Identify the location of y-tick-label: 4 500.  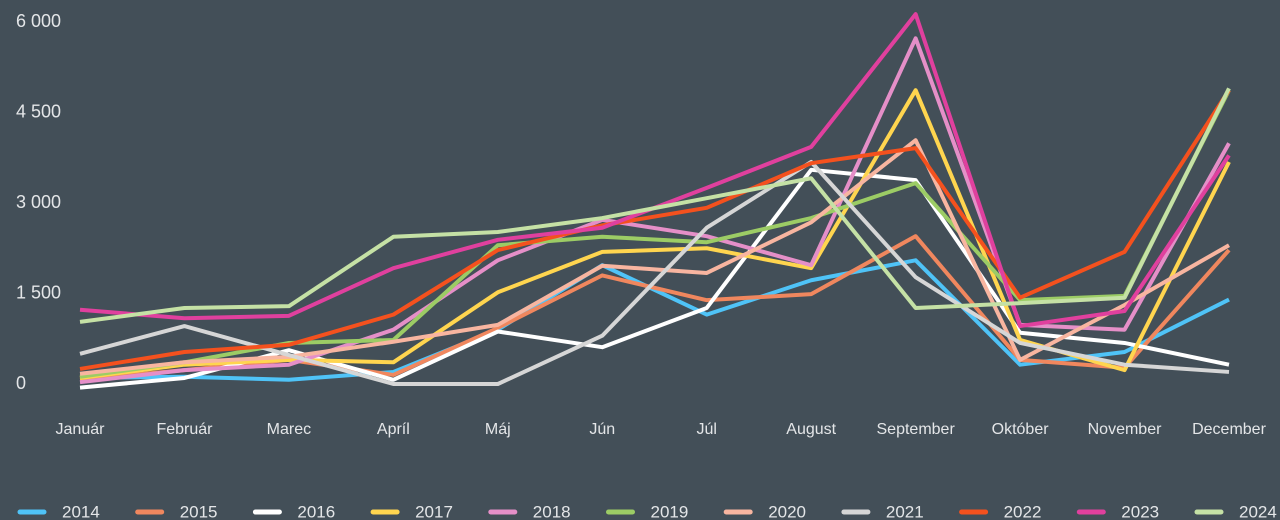
(38, 111).